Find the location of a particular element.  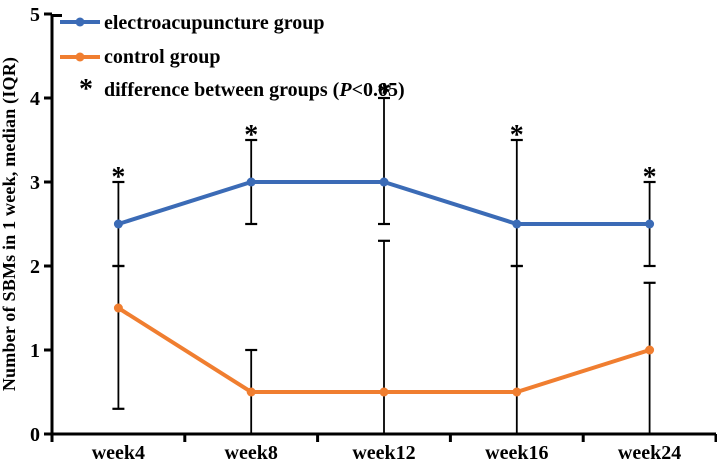

significance-note-prefix: difference between groups ( is located at coordinates (222, 90).